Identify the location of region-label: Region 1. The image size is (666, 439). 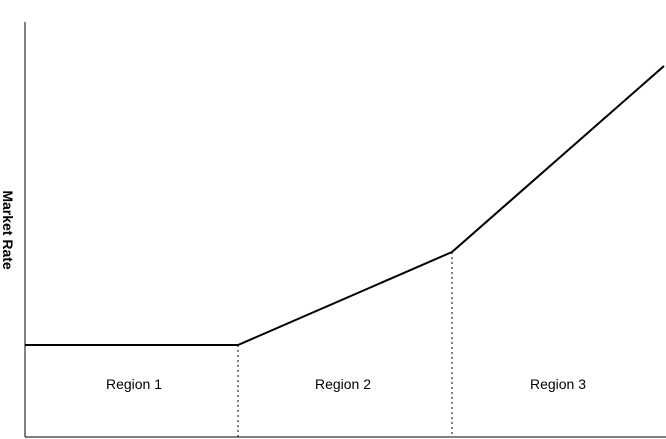
(134, 384).